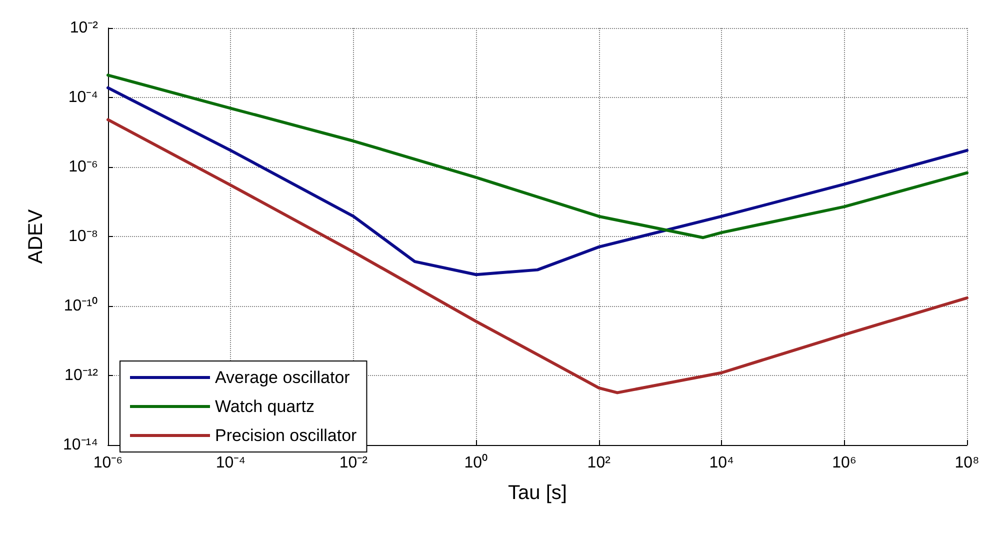  I want to click on y-axis-title: ADEV, so click(36, 236).